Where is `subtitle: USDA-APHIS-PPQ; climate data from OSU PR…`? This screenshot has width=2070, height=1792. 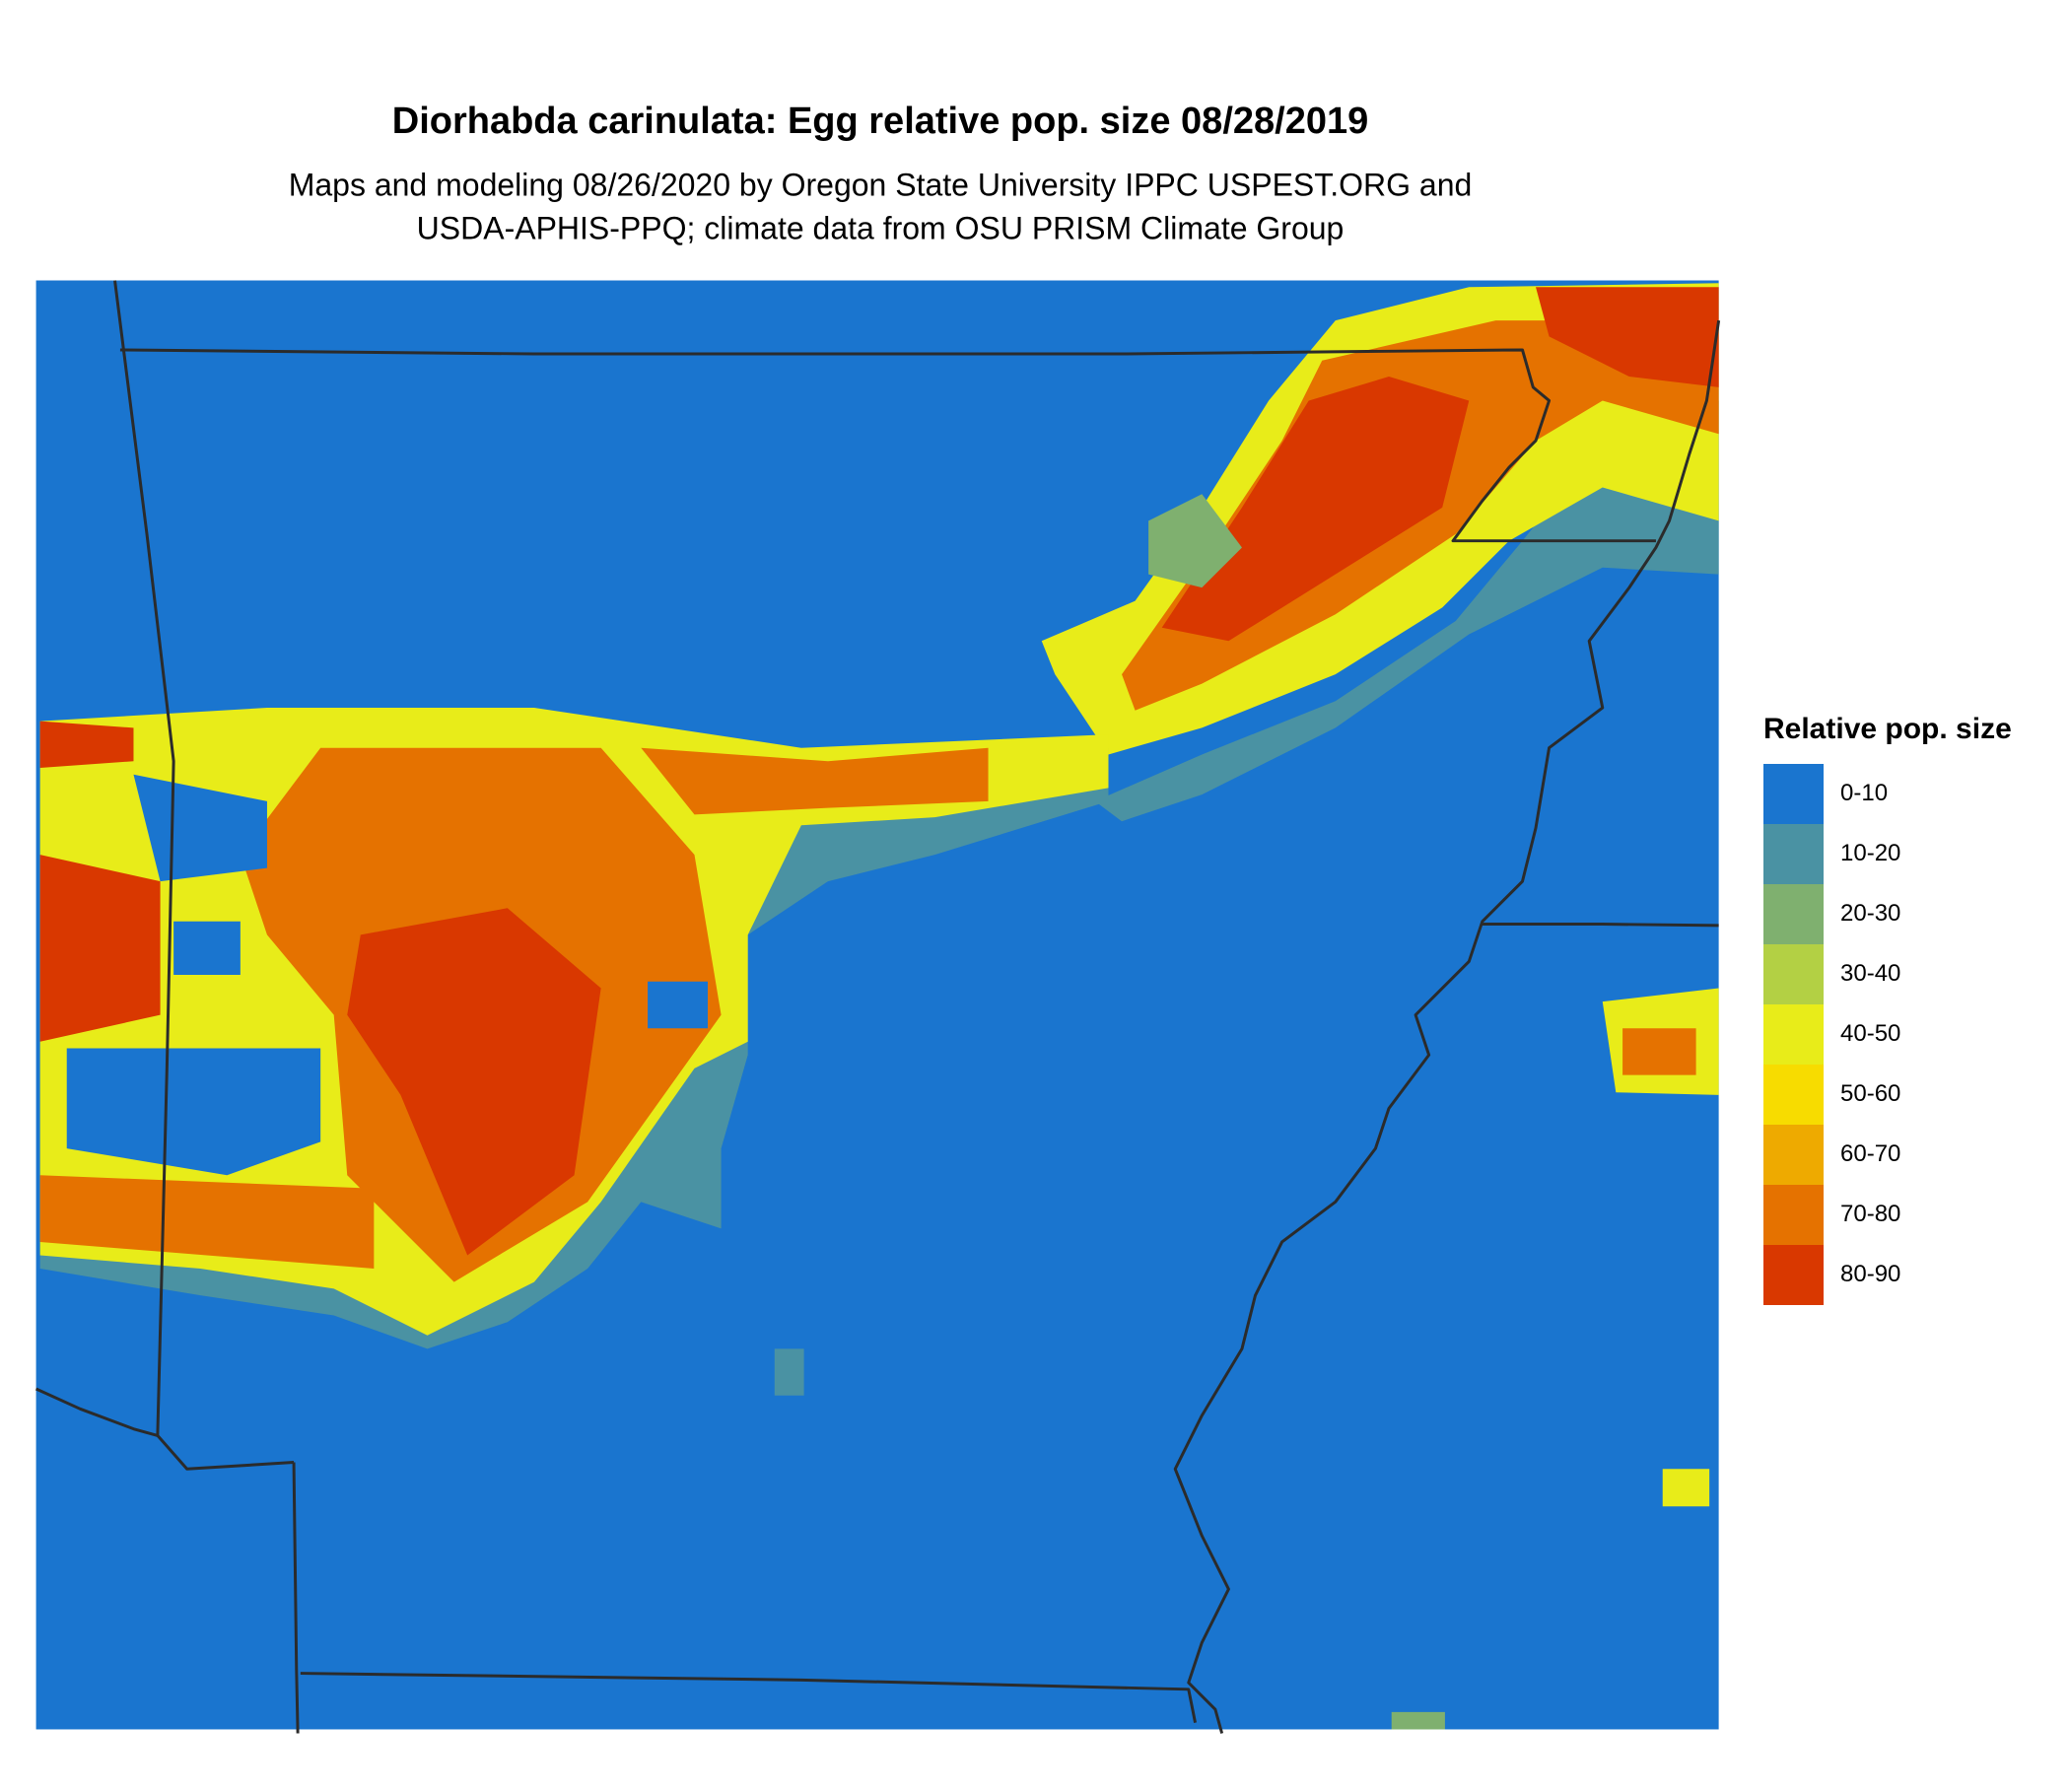 subtitle: USDA-APHIS-PPQ; climate data from OSU PR… is located at coordinates (881, 227).